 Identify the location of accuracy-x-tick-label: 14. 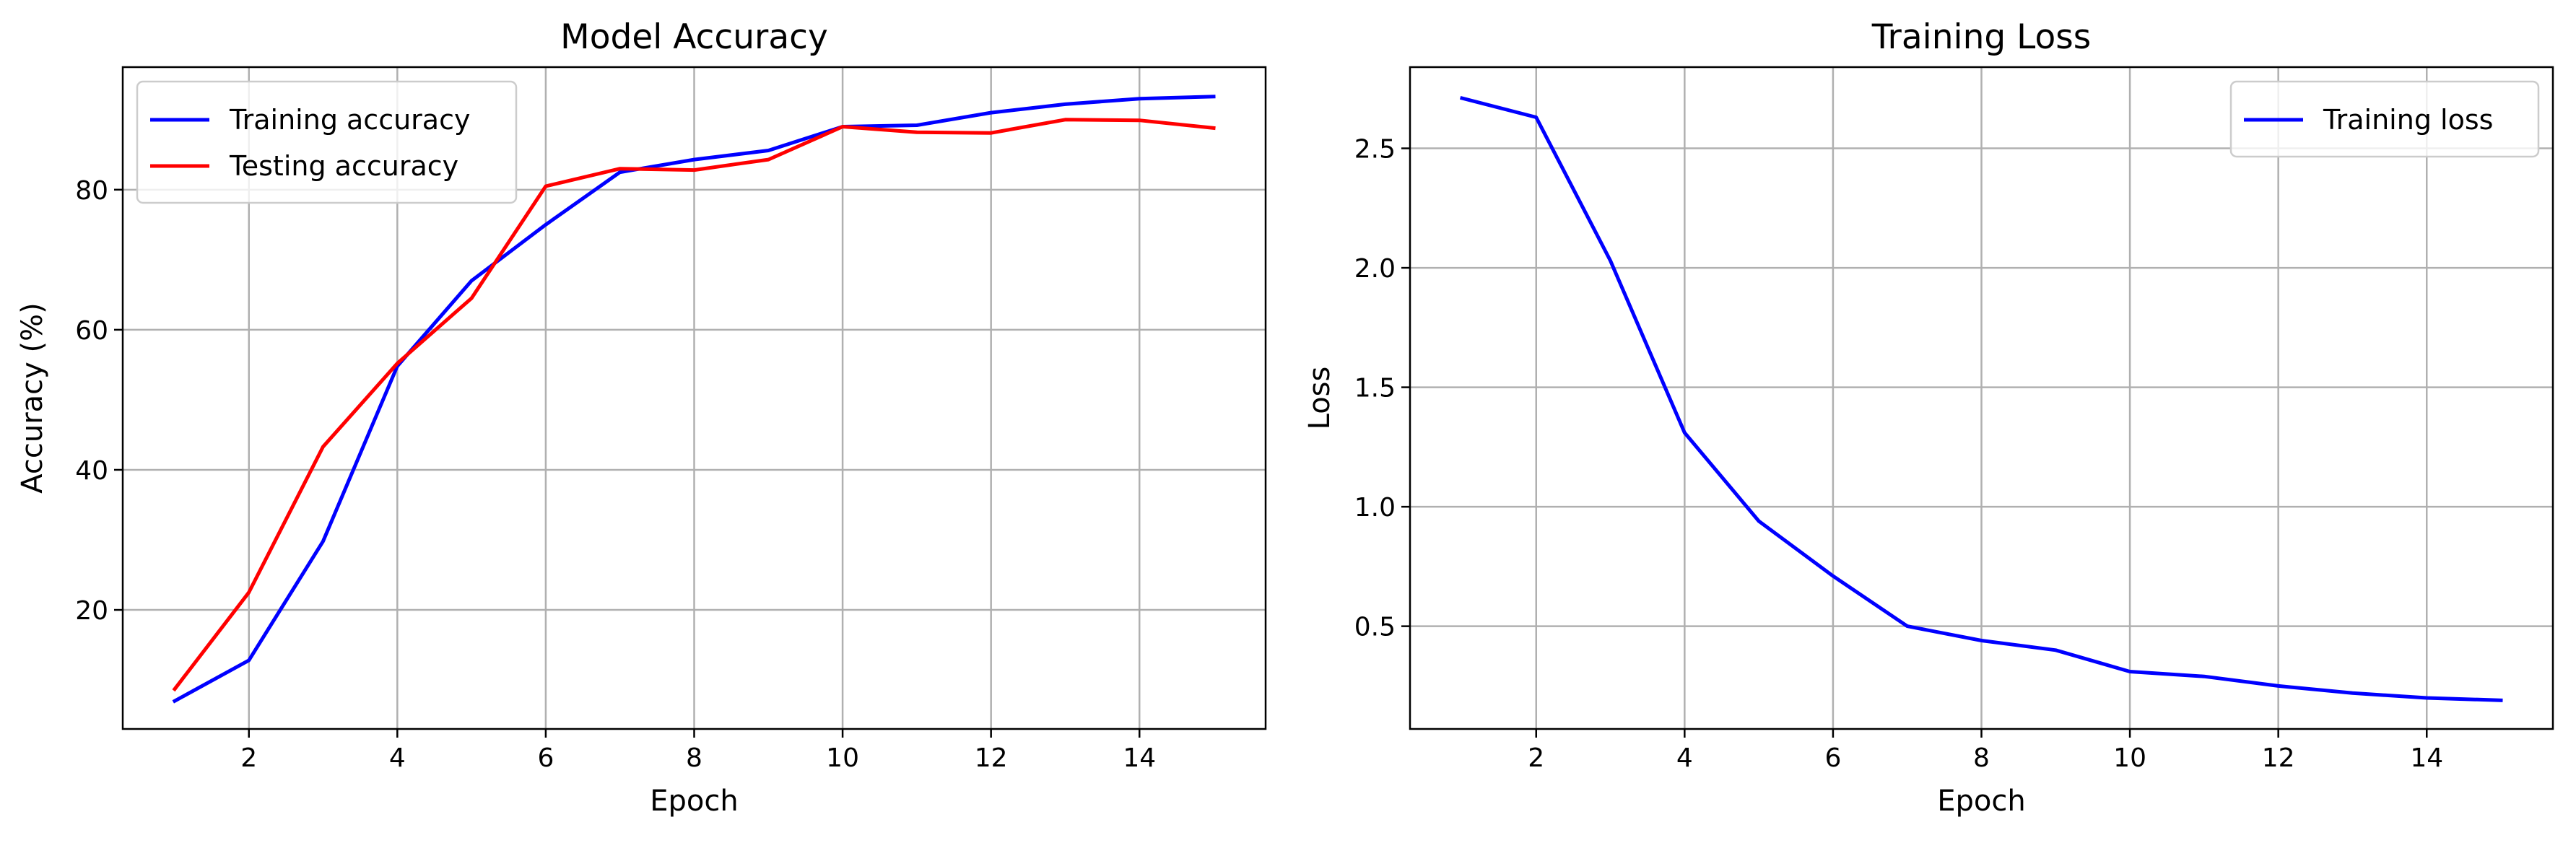
(1139, 758).